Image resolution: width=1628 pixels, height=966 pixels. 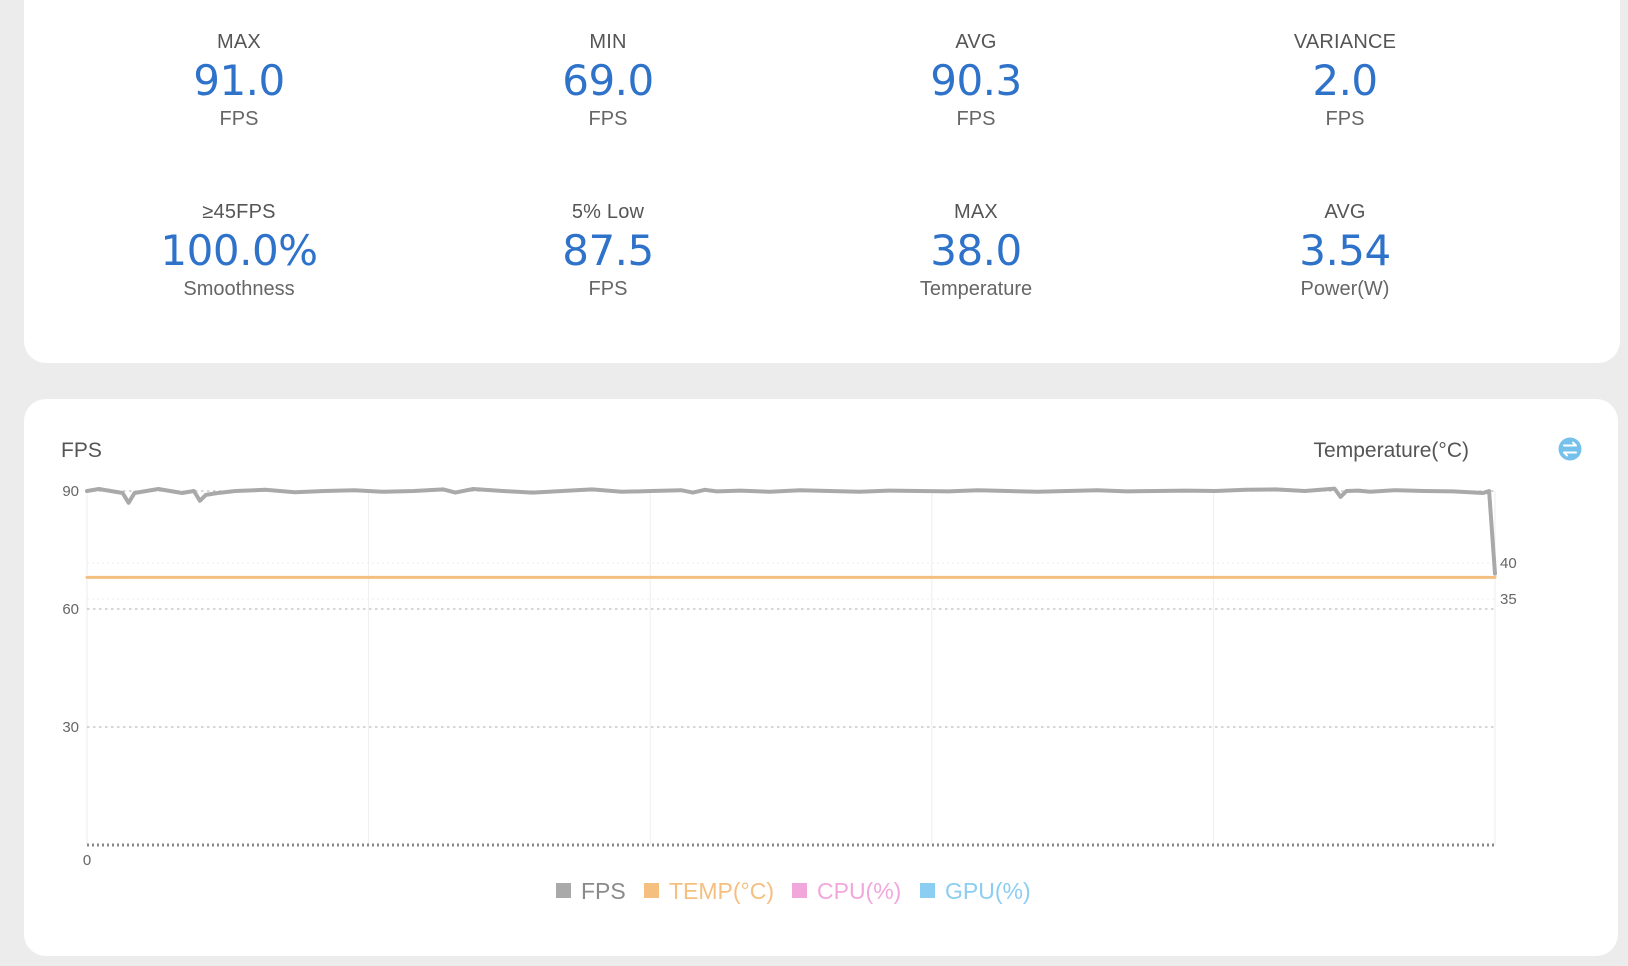 I want to click on stat-value: 91.0, so click(x=239, y=80).